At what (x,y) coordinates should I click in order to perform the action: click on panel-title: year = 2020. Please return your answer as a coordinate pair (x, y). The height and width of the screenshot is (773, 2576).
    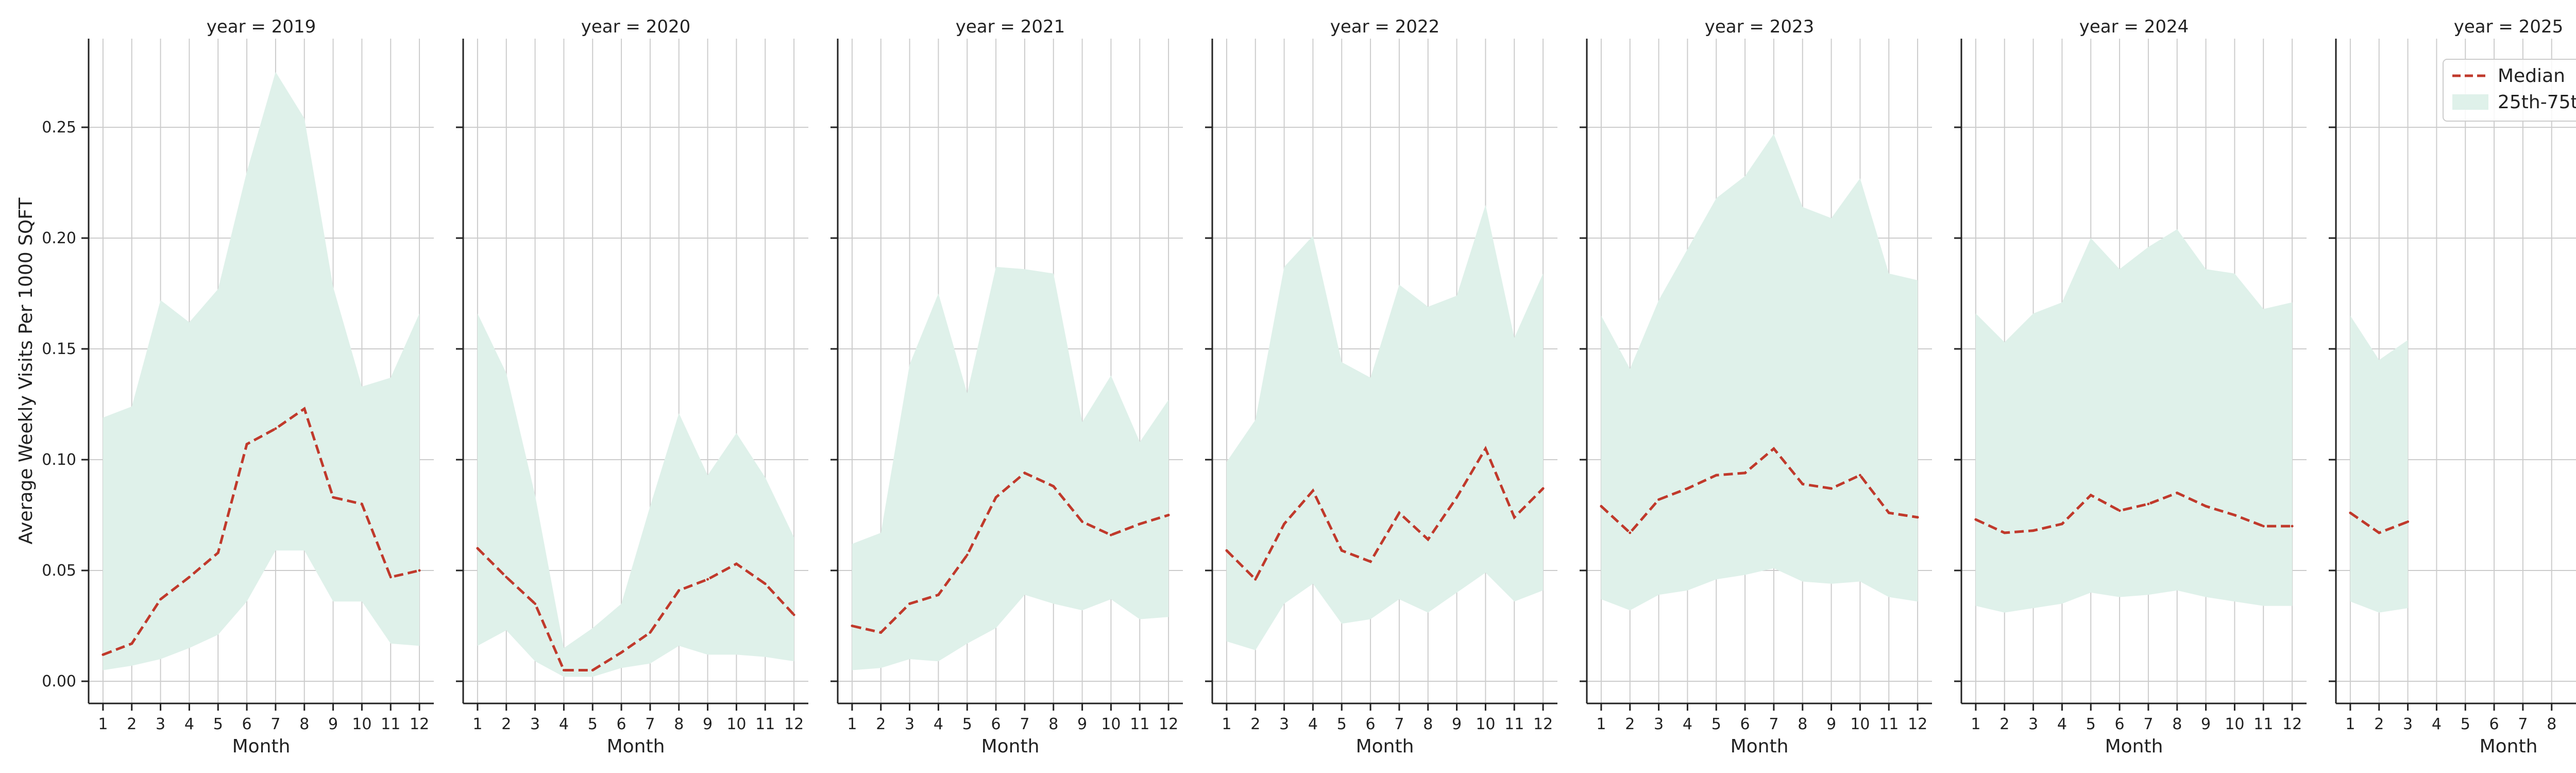
    Looking at the image, I should click on (635, 26).